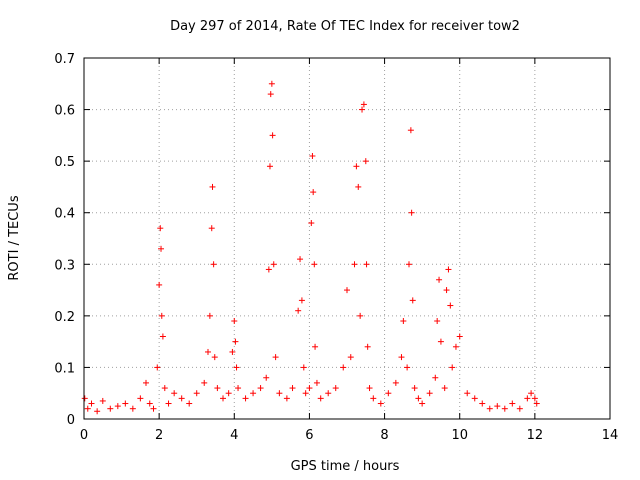 The image size is (640, 480). Describe the element at coordinates (14, 237) in the screenshot. I see `y-axis-label: ROTI / TECUs` at that location.